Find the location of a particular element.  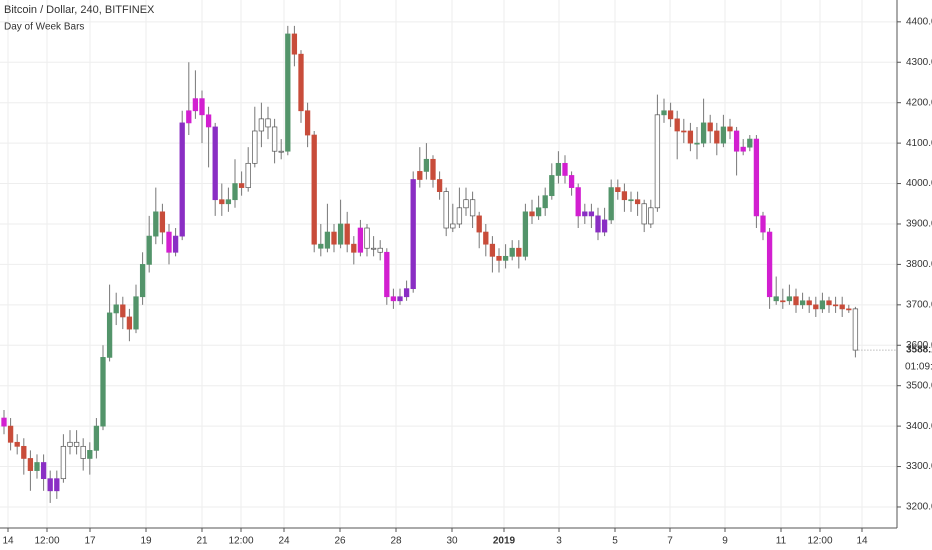

y-tick-label: 4100.0 is located at coordinates (919, 143).